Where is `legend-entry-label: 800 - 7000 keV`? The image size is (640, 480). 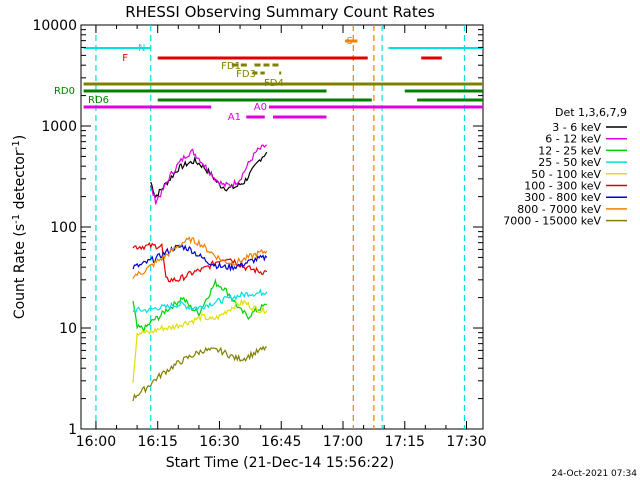
legend-entry-label: 800 - 7000 keV is located at coordinates (559, 209).